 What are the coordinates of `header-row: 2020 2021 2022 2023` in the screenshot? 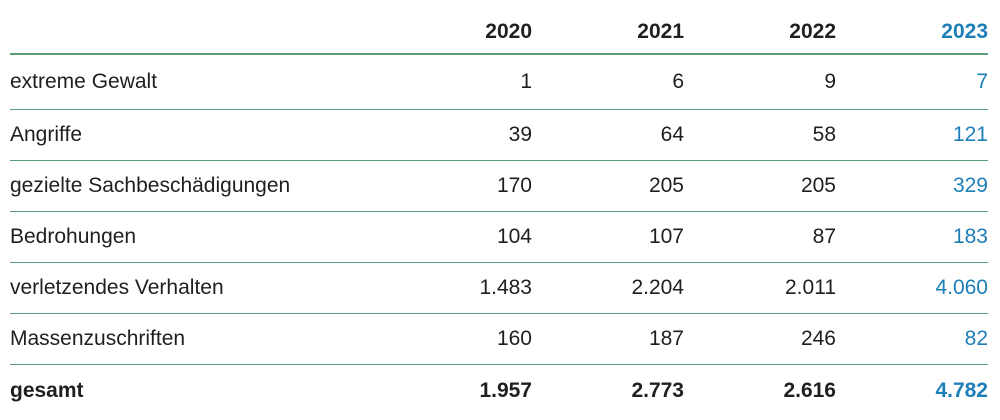 It's located at (499, 27).